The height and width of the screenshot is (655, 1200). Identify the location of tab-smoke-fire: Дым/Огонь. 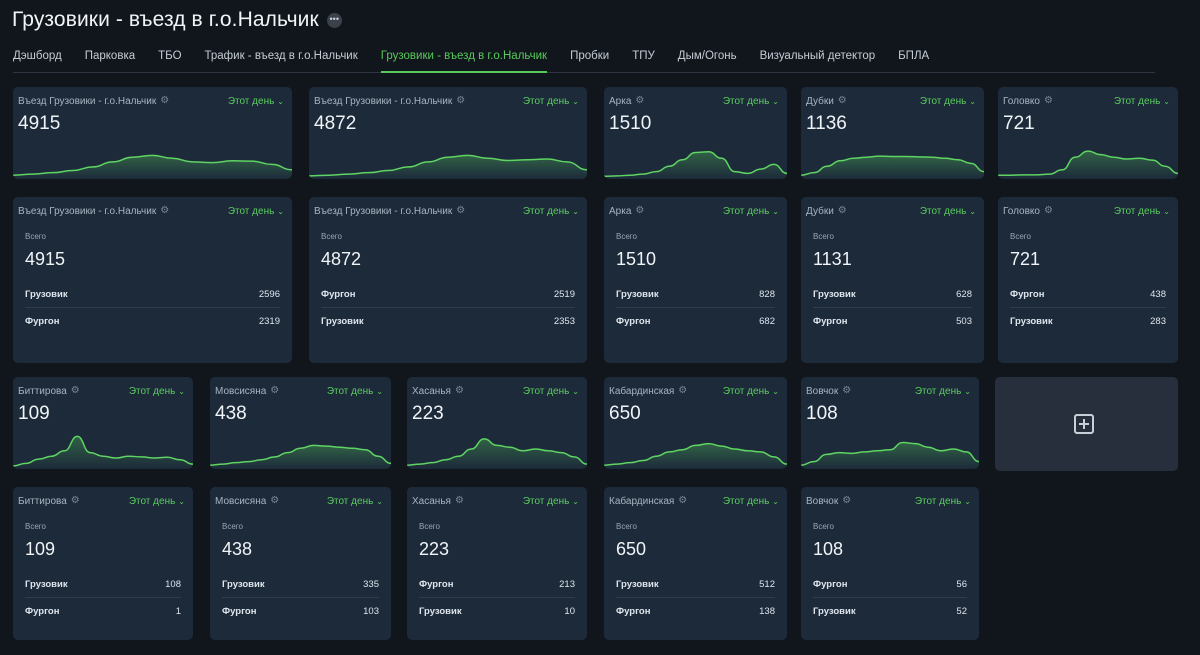
(707, 56).